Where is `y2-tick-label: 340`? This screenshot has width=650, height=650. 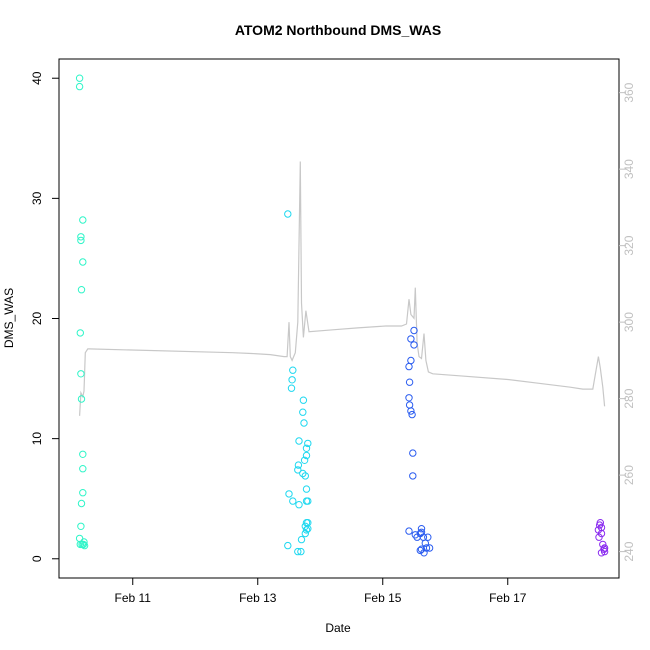
y2-tick-label: 340 is located at coordinates (629, 169).